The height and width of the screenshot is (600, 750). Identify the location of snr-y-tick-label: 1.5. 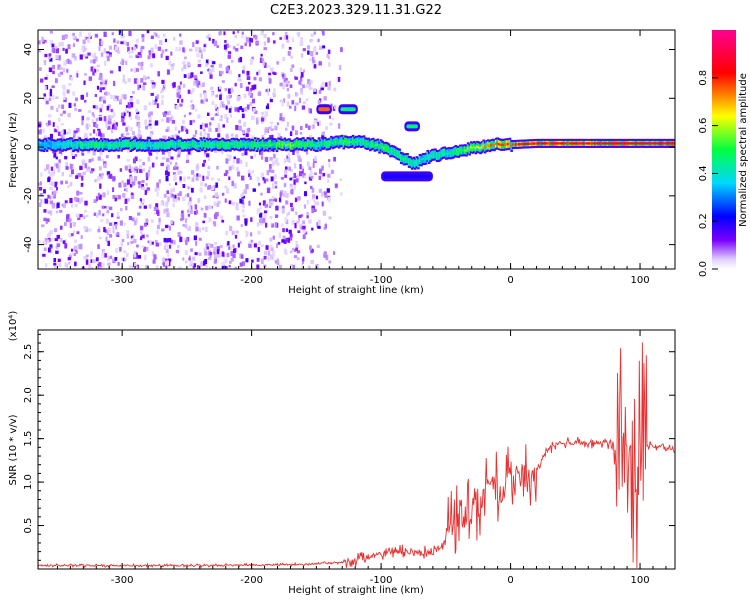
(28, 439).